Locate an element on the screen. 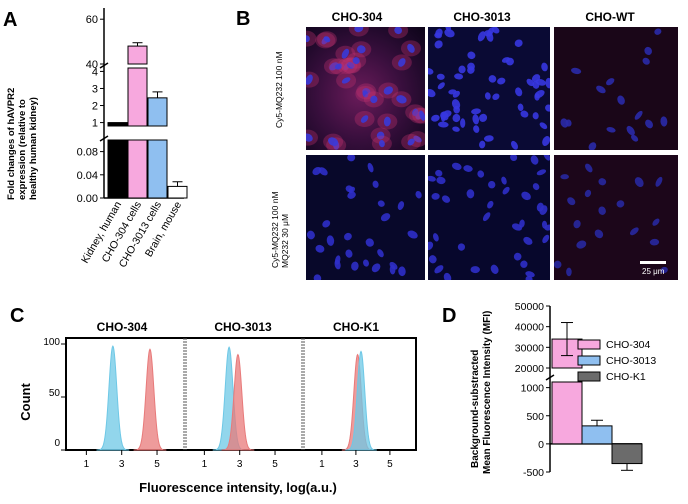  y-tick-label: 40 is located at coordinates (92, 65).